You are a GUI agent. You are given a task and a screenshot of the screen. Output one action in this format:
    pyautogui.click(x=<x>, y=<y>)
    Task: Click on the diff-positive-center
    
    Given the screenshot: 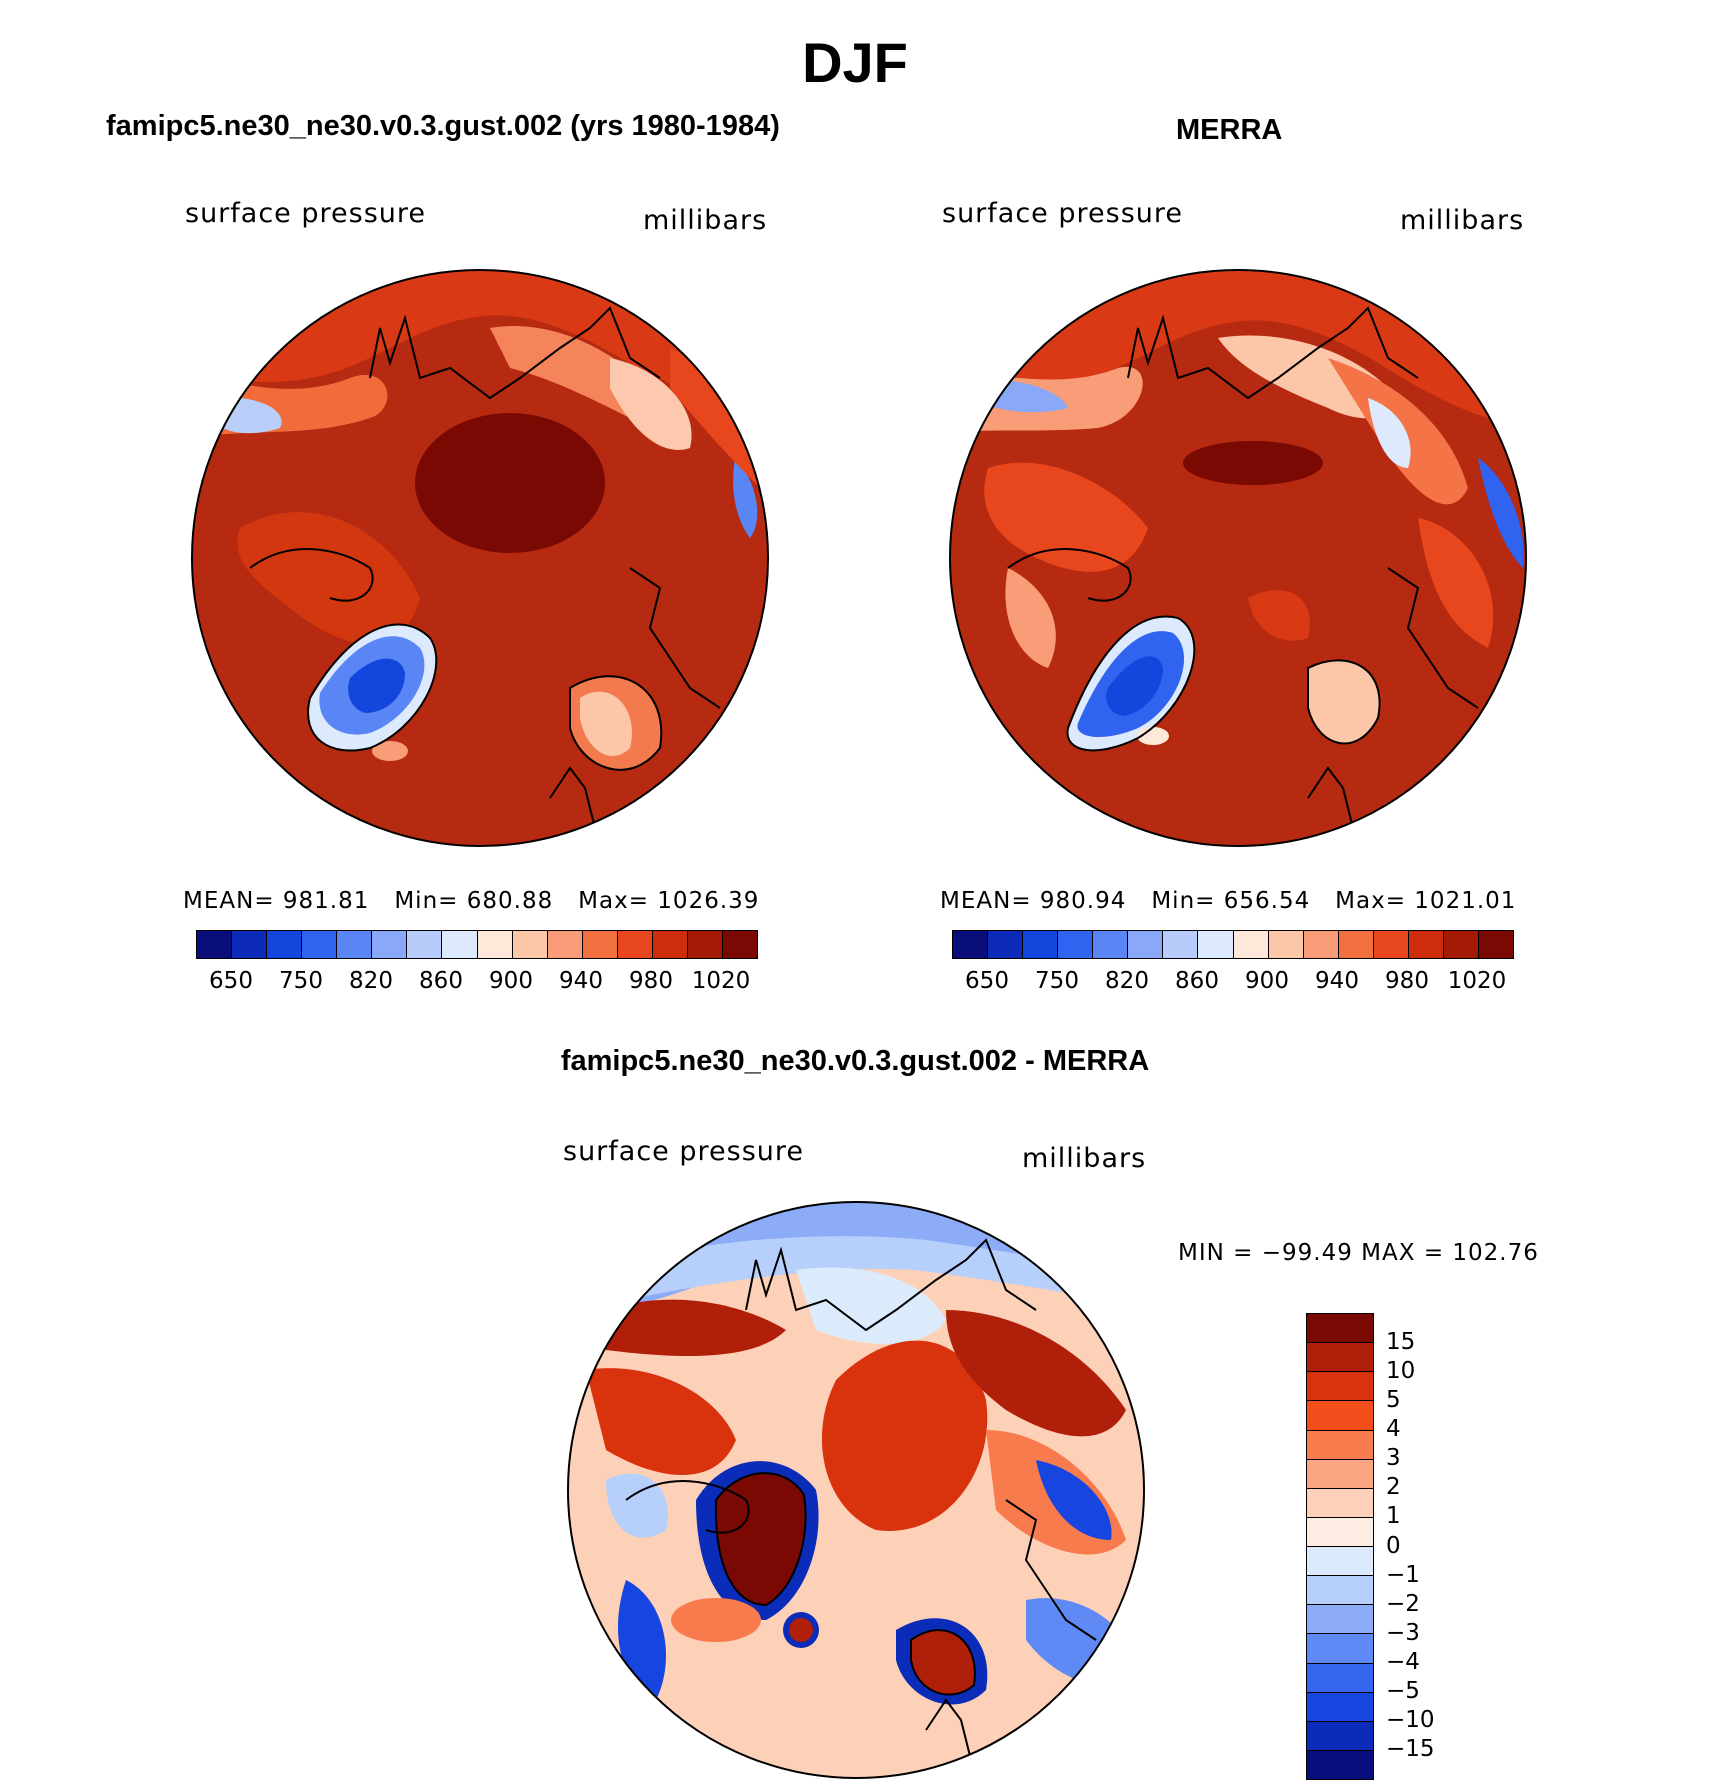 What is the action you would take?
    pyautogui.click(x=904, y=1435)
    